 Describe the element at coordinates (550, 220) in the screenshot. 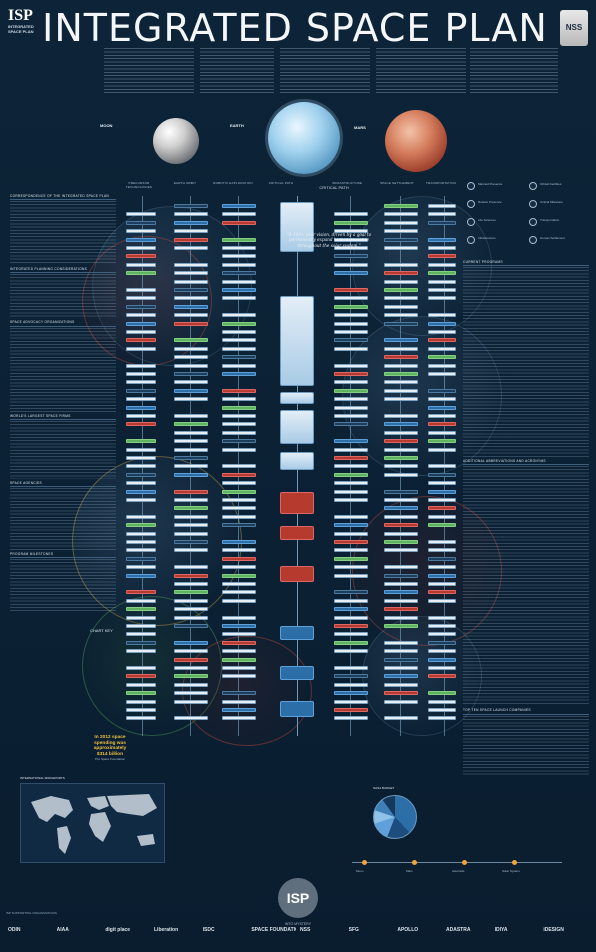

I see `legend-label: Transportation` at that location.